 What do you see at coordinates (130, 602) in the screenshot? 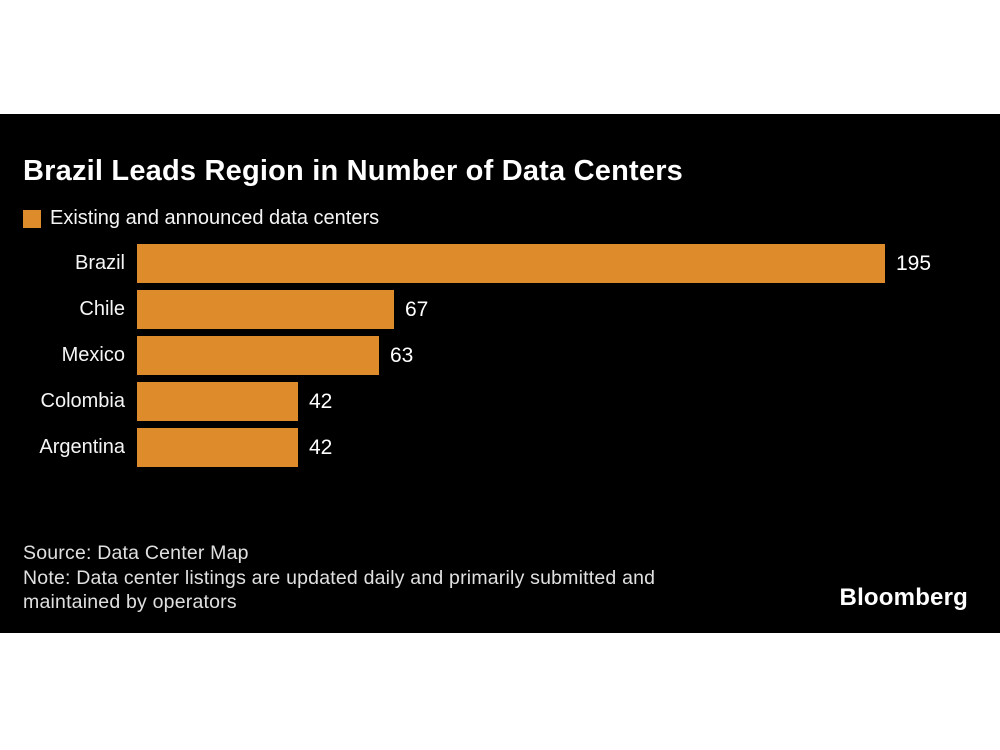
I see `note-line-2: maintained by operators` at bounding box center [130, 602].